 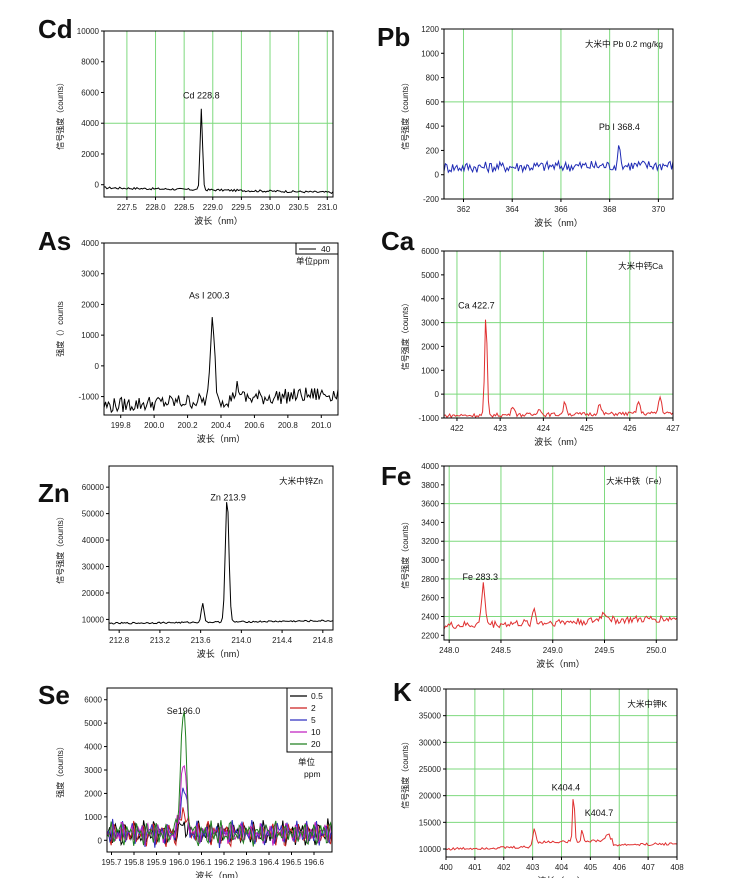 What do you see at coordinates (307, 762) in the screenshot?
I see `legend-unit: 单位` at bounding box center [307, 762].